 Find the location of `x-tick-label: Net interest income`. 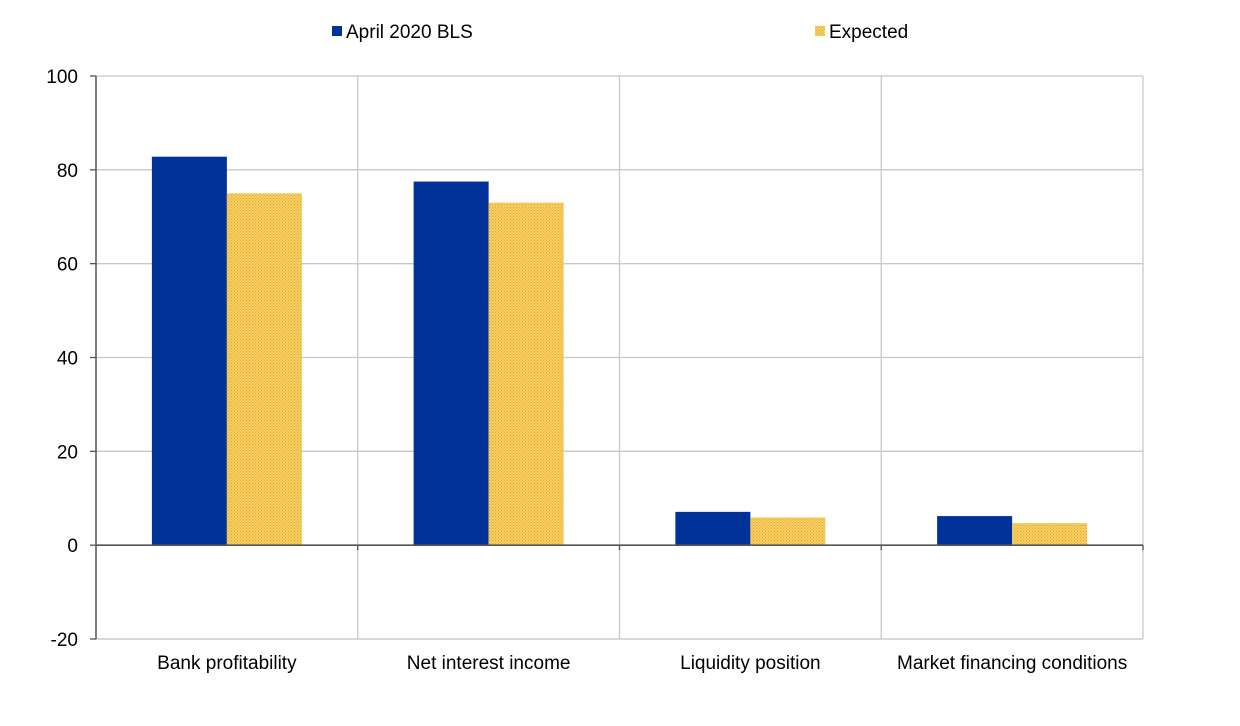

x-tick-label: Net interest income is located at coordinates (489, 663).